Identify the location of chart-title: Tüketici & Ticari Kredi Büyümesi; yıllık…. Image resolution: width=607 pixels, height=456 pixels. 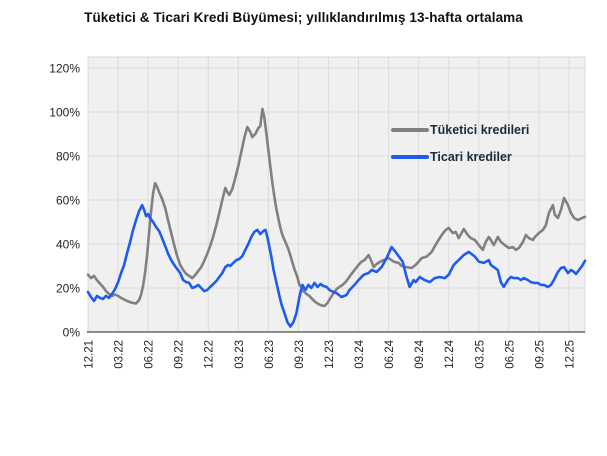
(303, 17).